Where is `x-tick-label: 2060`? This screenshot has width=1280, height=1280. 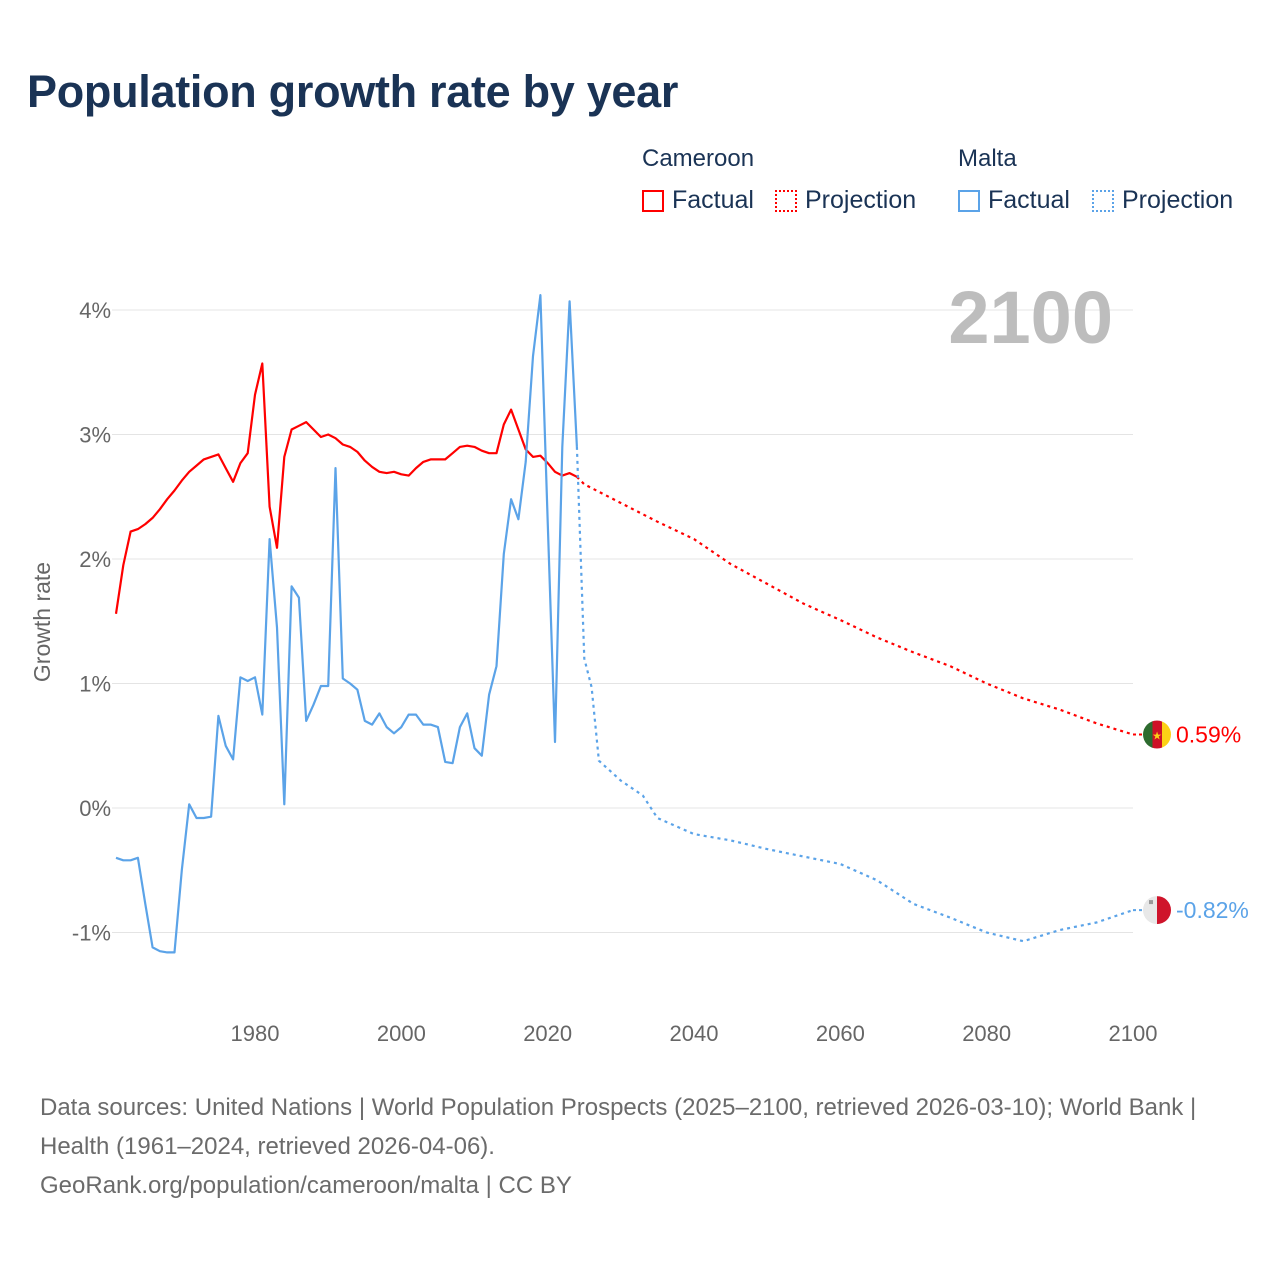 x-tick-label: 2060 is located at coordinates (840, 1033).